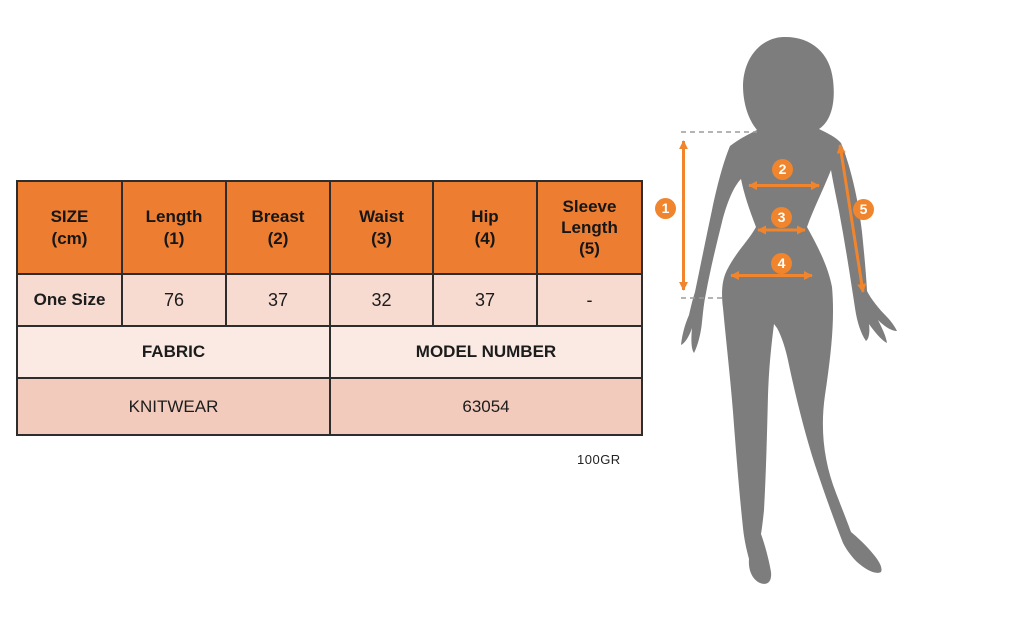 The height and width of the screenshot is (625, 1024). I want to click on model-number-value-cell: 63054, so click(486, 406).